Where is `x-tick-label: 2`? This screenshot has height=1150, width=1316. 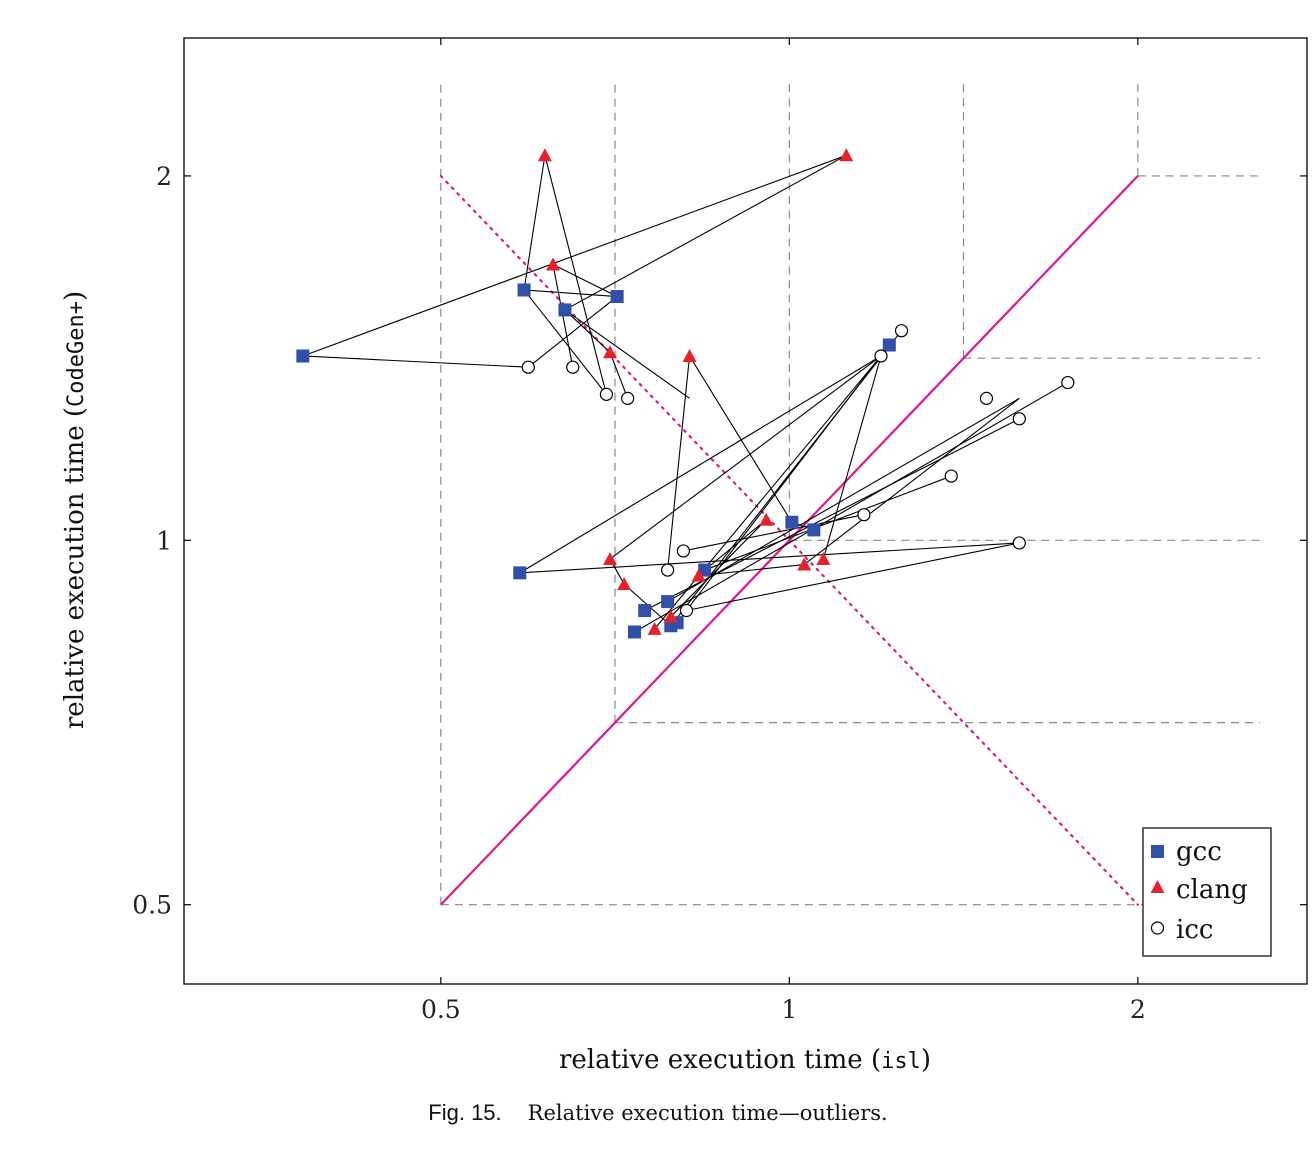
x-tick-label: 2 is located at coordinates (1138, 1009).